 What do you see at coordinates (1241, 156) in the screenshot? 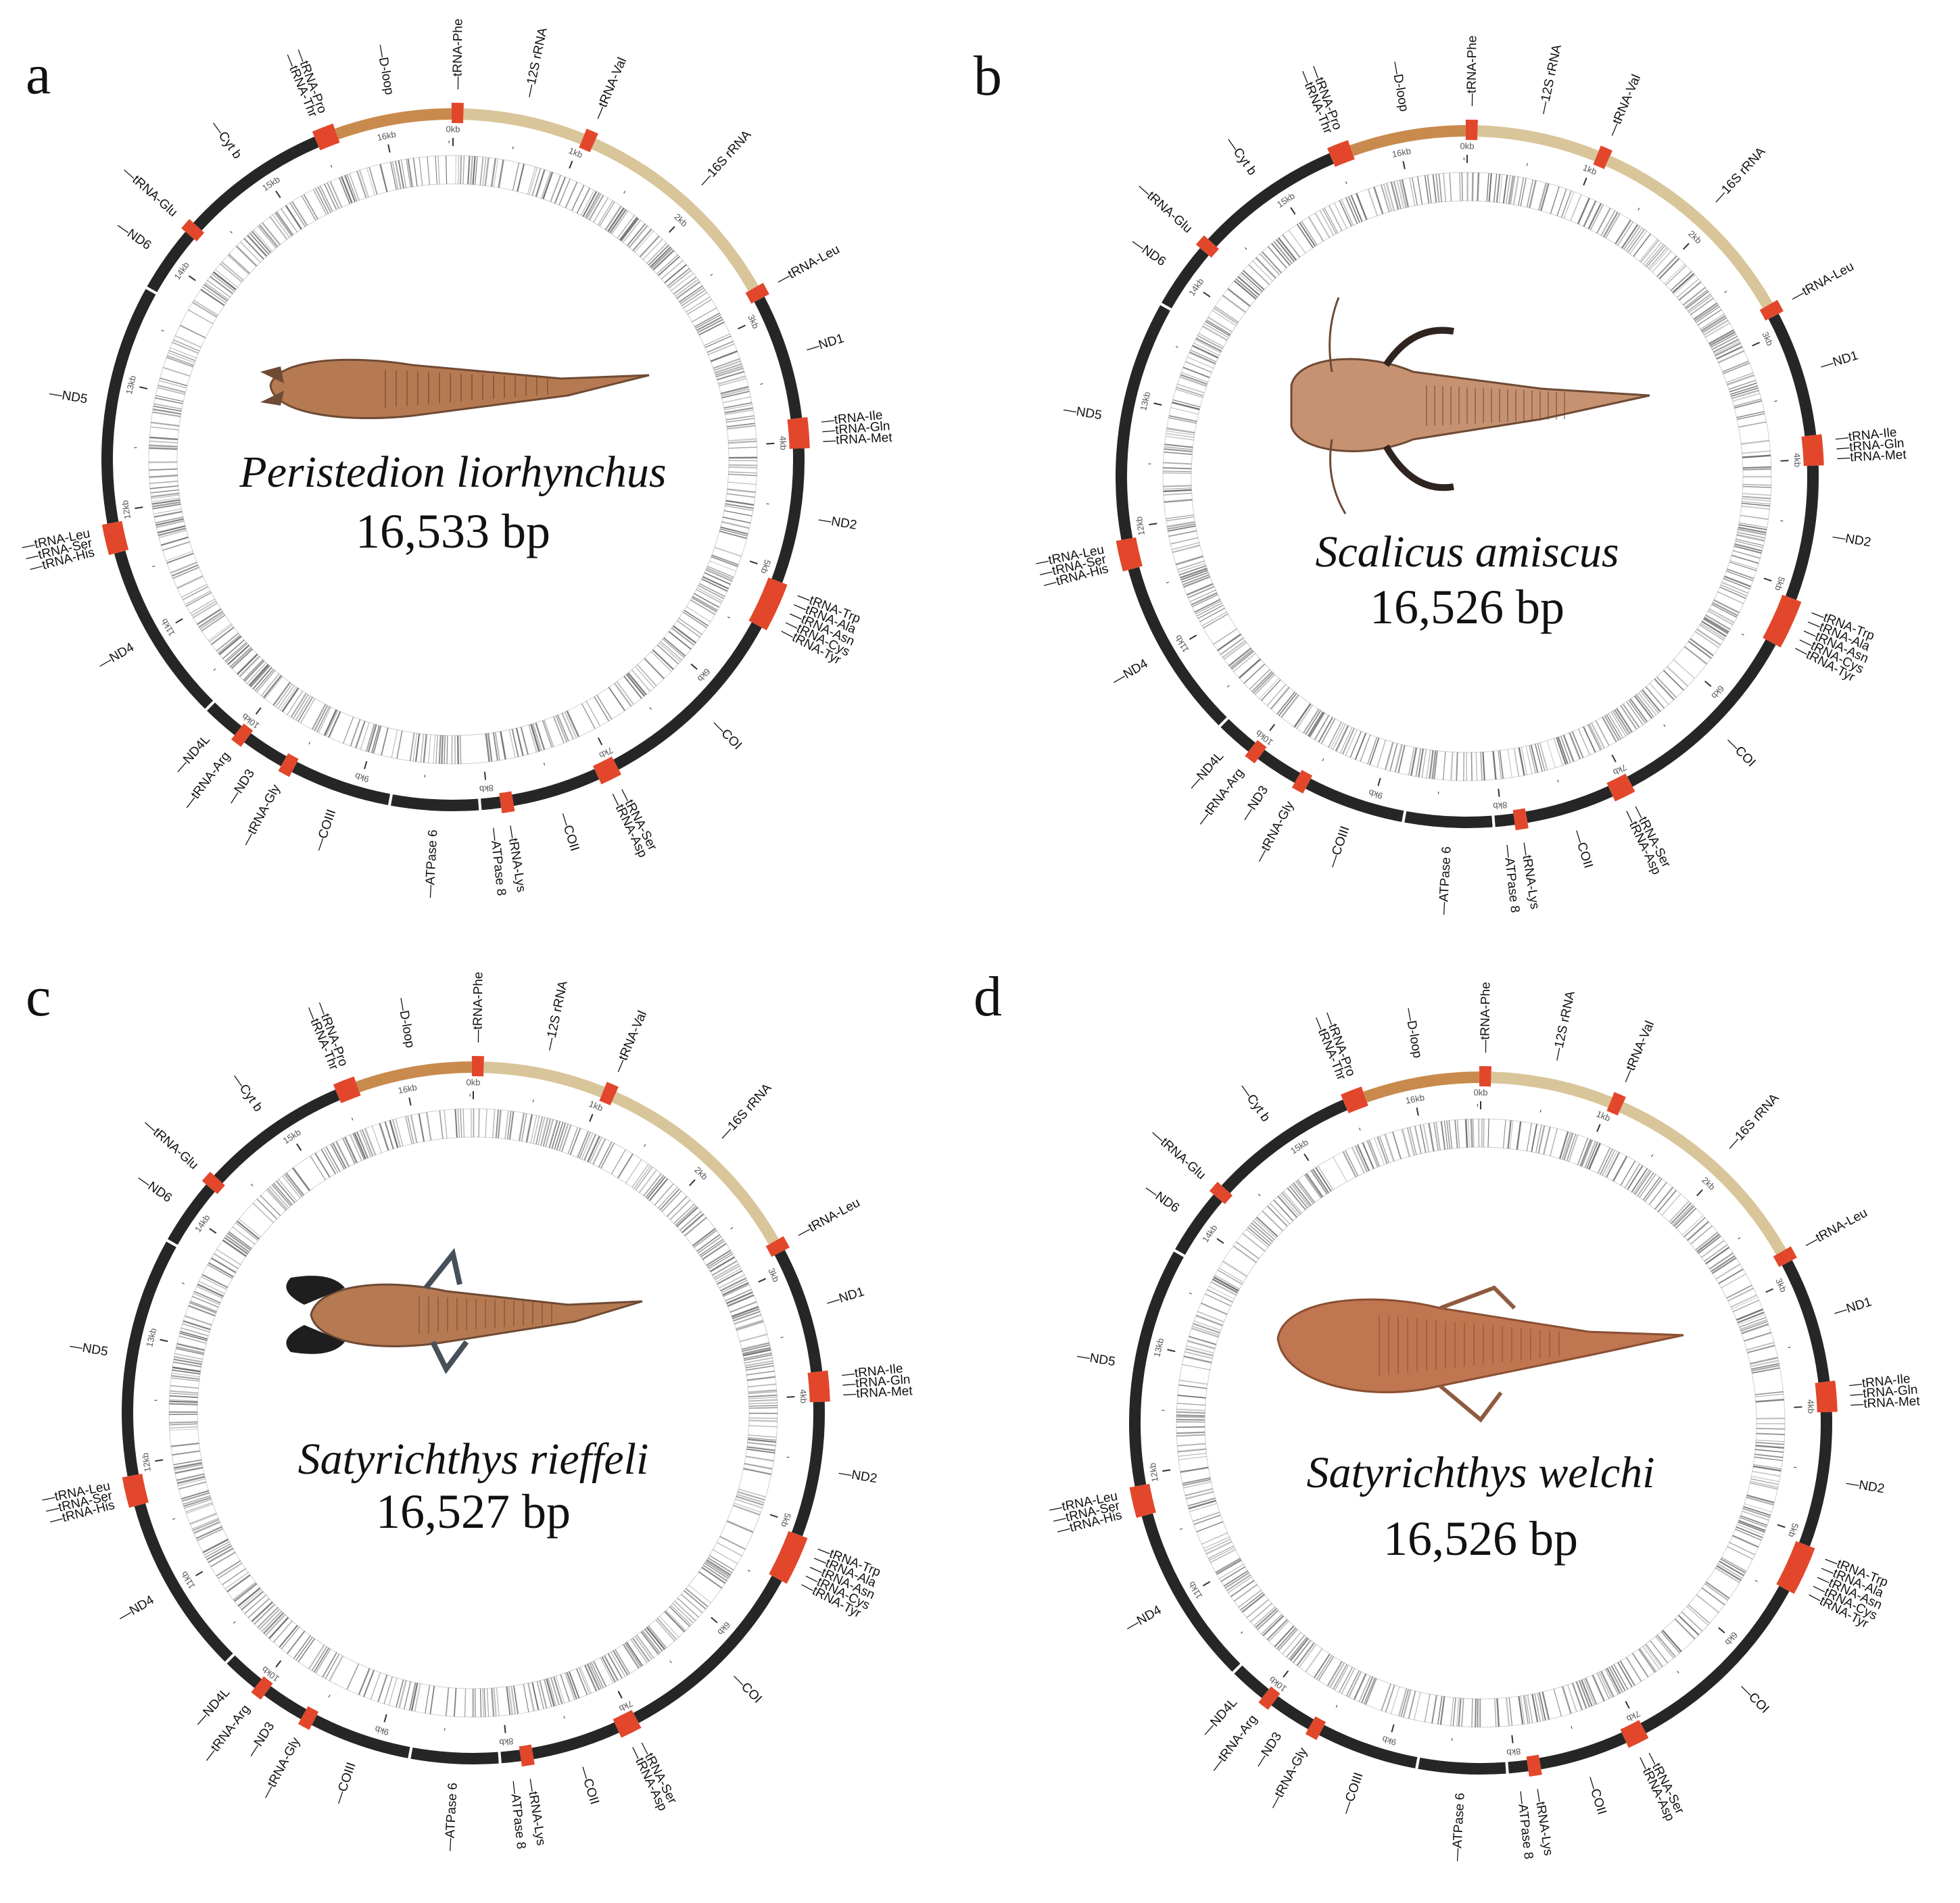
I see `gene-label: —Cyt b` at bounding box center [1241, 156].